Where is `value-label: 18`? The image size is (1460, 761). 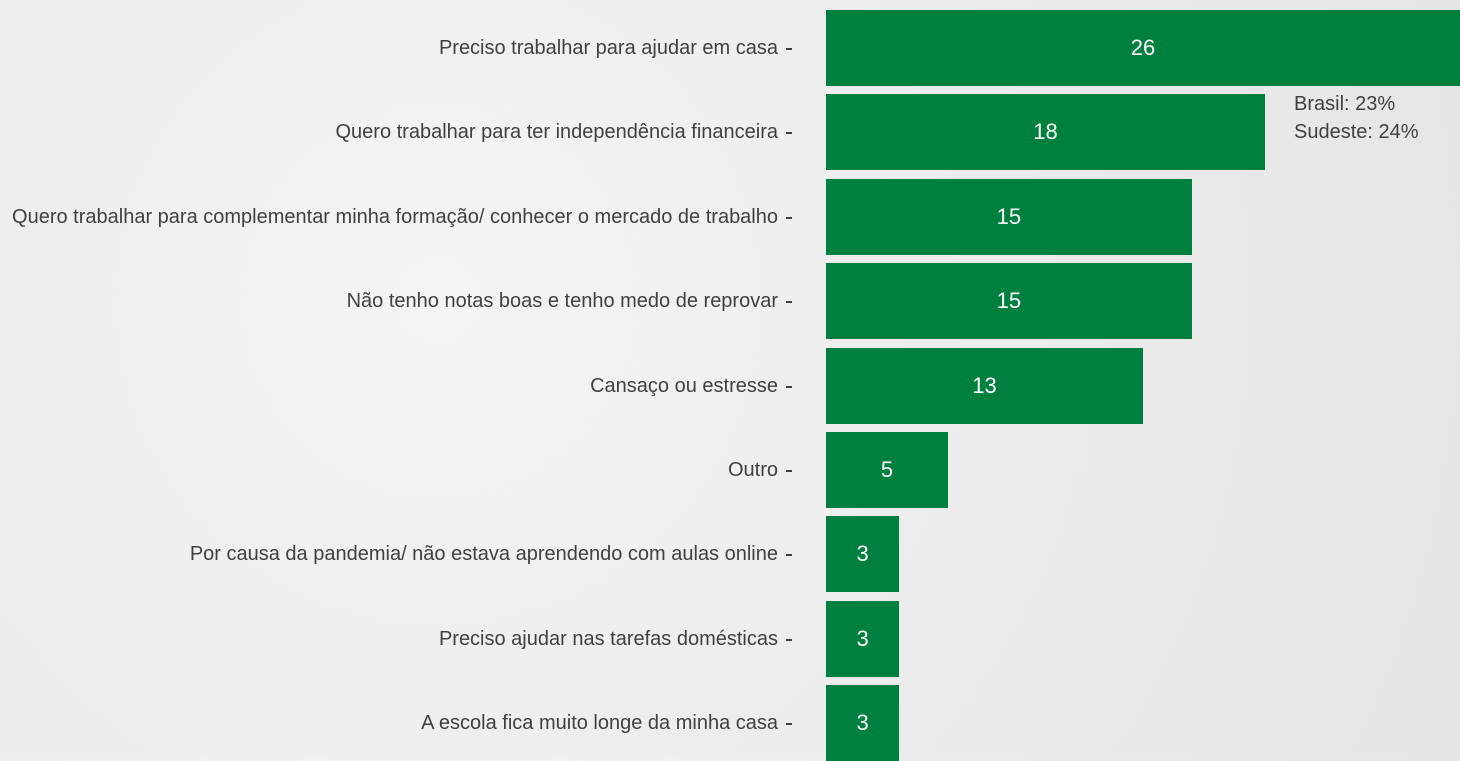
value-label: 18 is located at coordinates (1045, 132).